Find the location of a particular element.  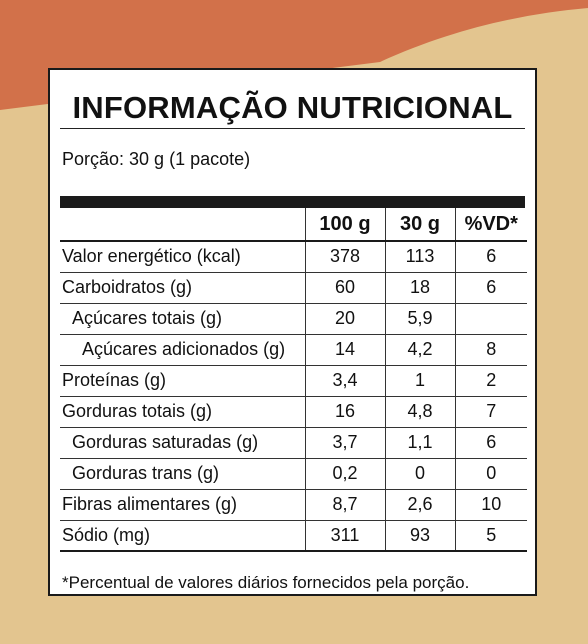

value-per-30g: 2,6 is located at coordinates (419, 505).